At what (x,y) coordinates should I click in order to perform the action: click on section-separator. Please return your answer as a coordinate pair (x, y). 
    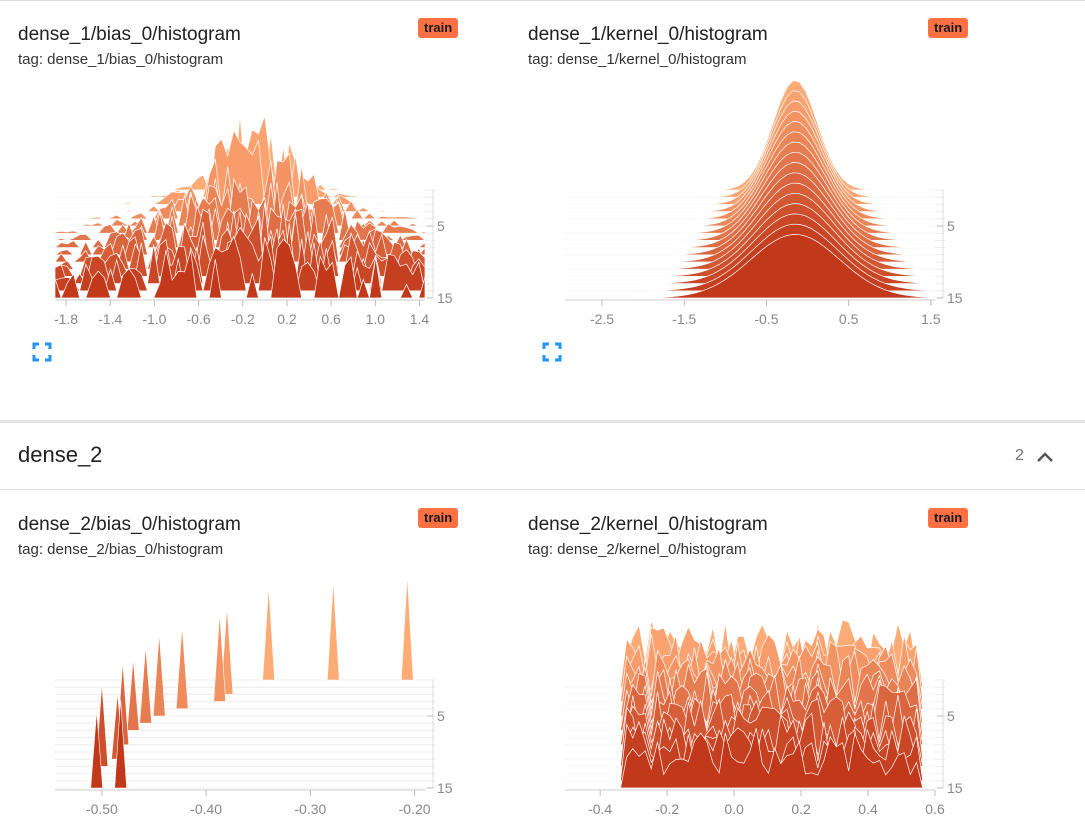
    Looking at the image, I should click on (542, 421).